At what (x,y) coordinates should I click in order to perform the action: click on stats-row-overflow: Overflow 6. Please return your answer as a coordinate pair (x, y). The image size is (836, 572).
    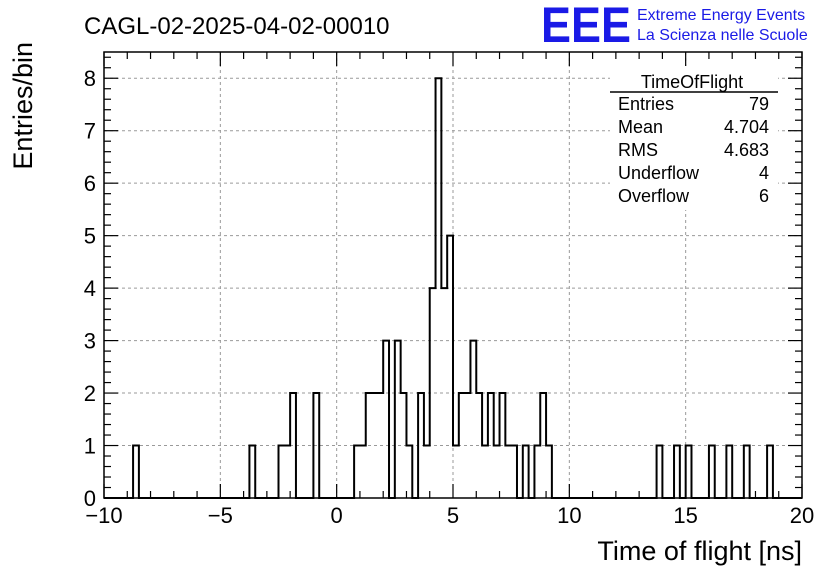
    Looking at the image, I should click on (693, 196).